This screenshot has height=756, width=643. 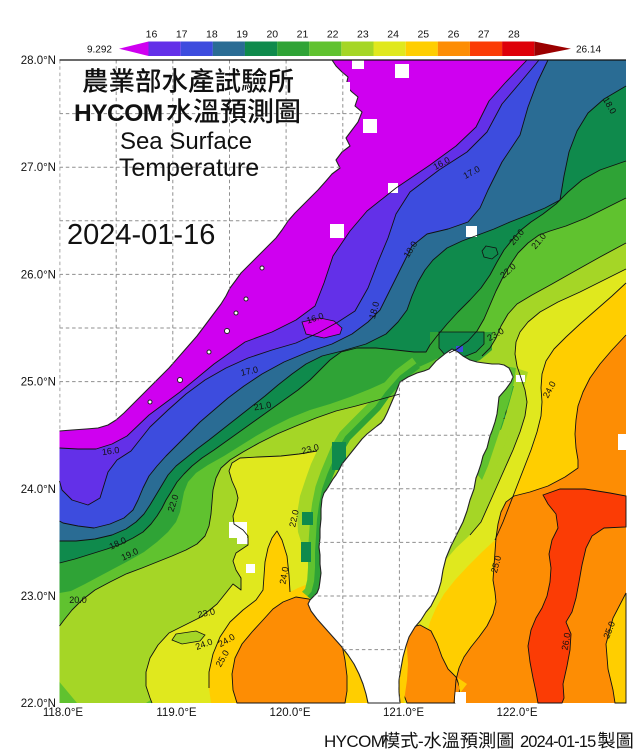 What do you see at coordinates (566, 641) in the screenshot?
I see `svg-text: 26.0` at bounding box center [566, 641].